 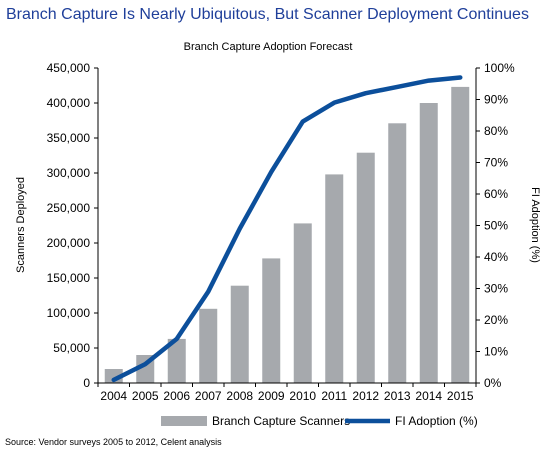 I want to click on x-tick-label: 2007, so click(x=208, y=396).